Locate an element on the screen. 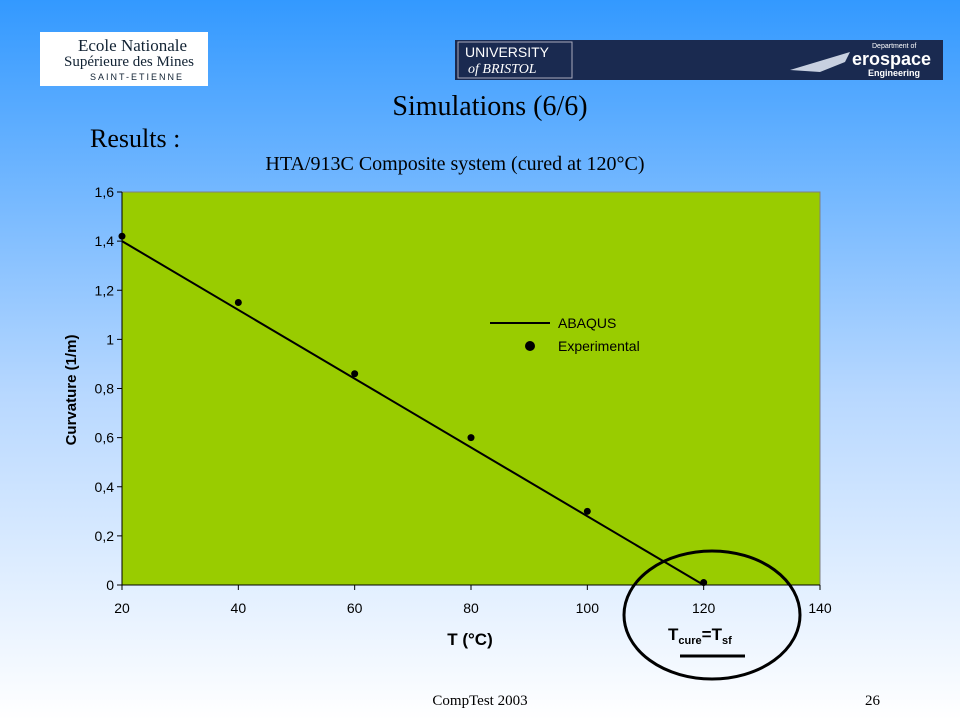  x-tick-label: 20 is located at coordinates (122, 608).